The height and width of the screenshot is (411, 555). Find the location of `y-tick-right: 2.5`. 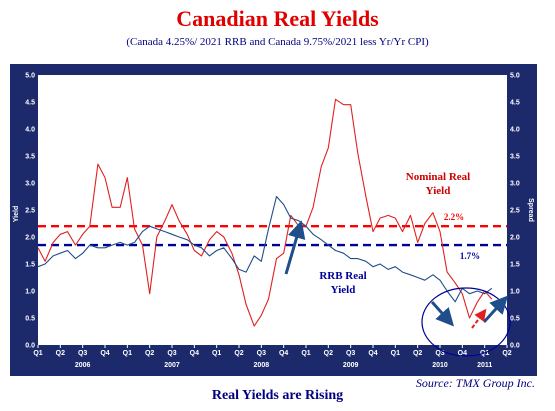

y-tick-right: 2.5 is located at coordinates (515, 211).